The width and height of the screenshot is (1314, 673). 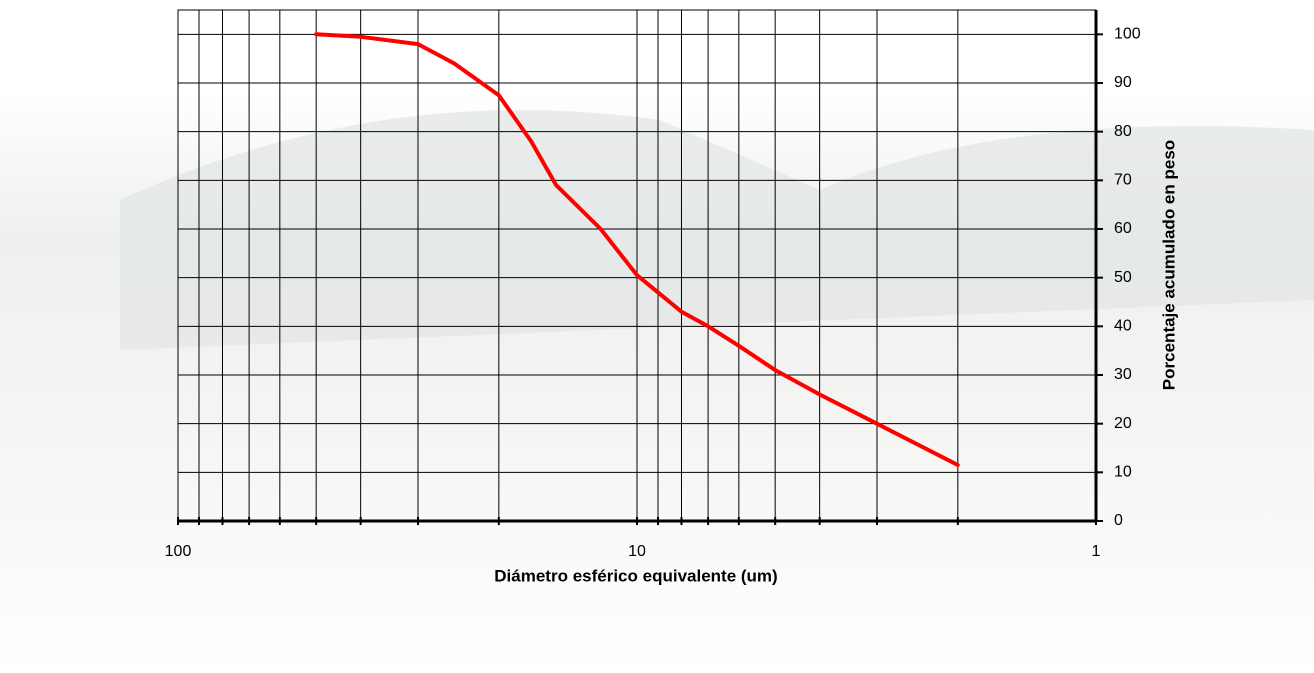 I want to click on y-tick-label: 100, so click(x=1127, y=34).